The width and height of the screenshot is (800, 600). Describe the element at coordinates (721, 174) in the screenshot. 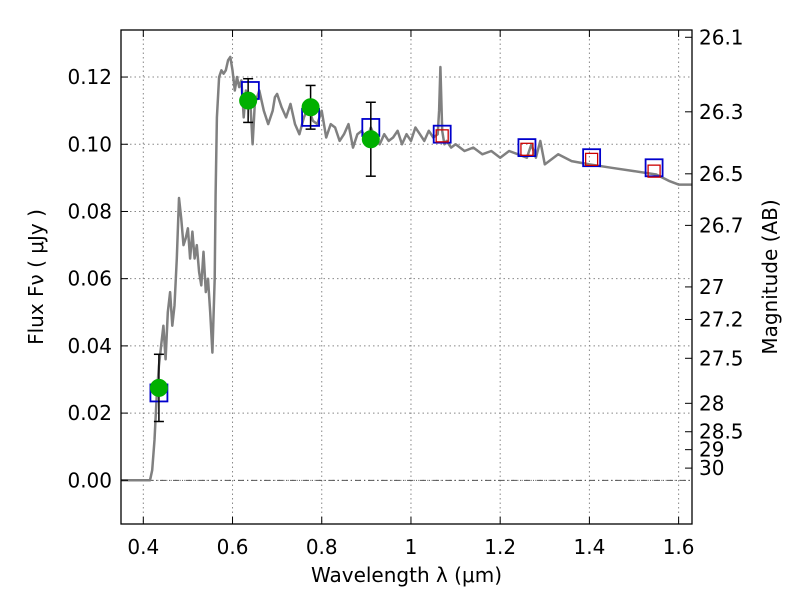

I see `y2-tick-label: 26.5` at that location.